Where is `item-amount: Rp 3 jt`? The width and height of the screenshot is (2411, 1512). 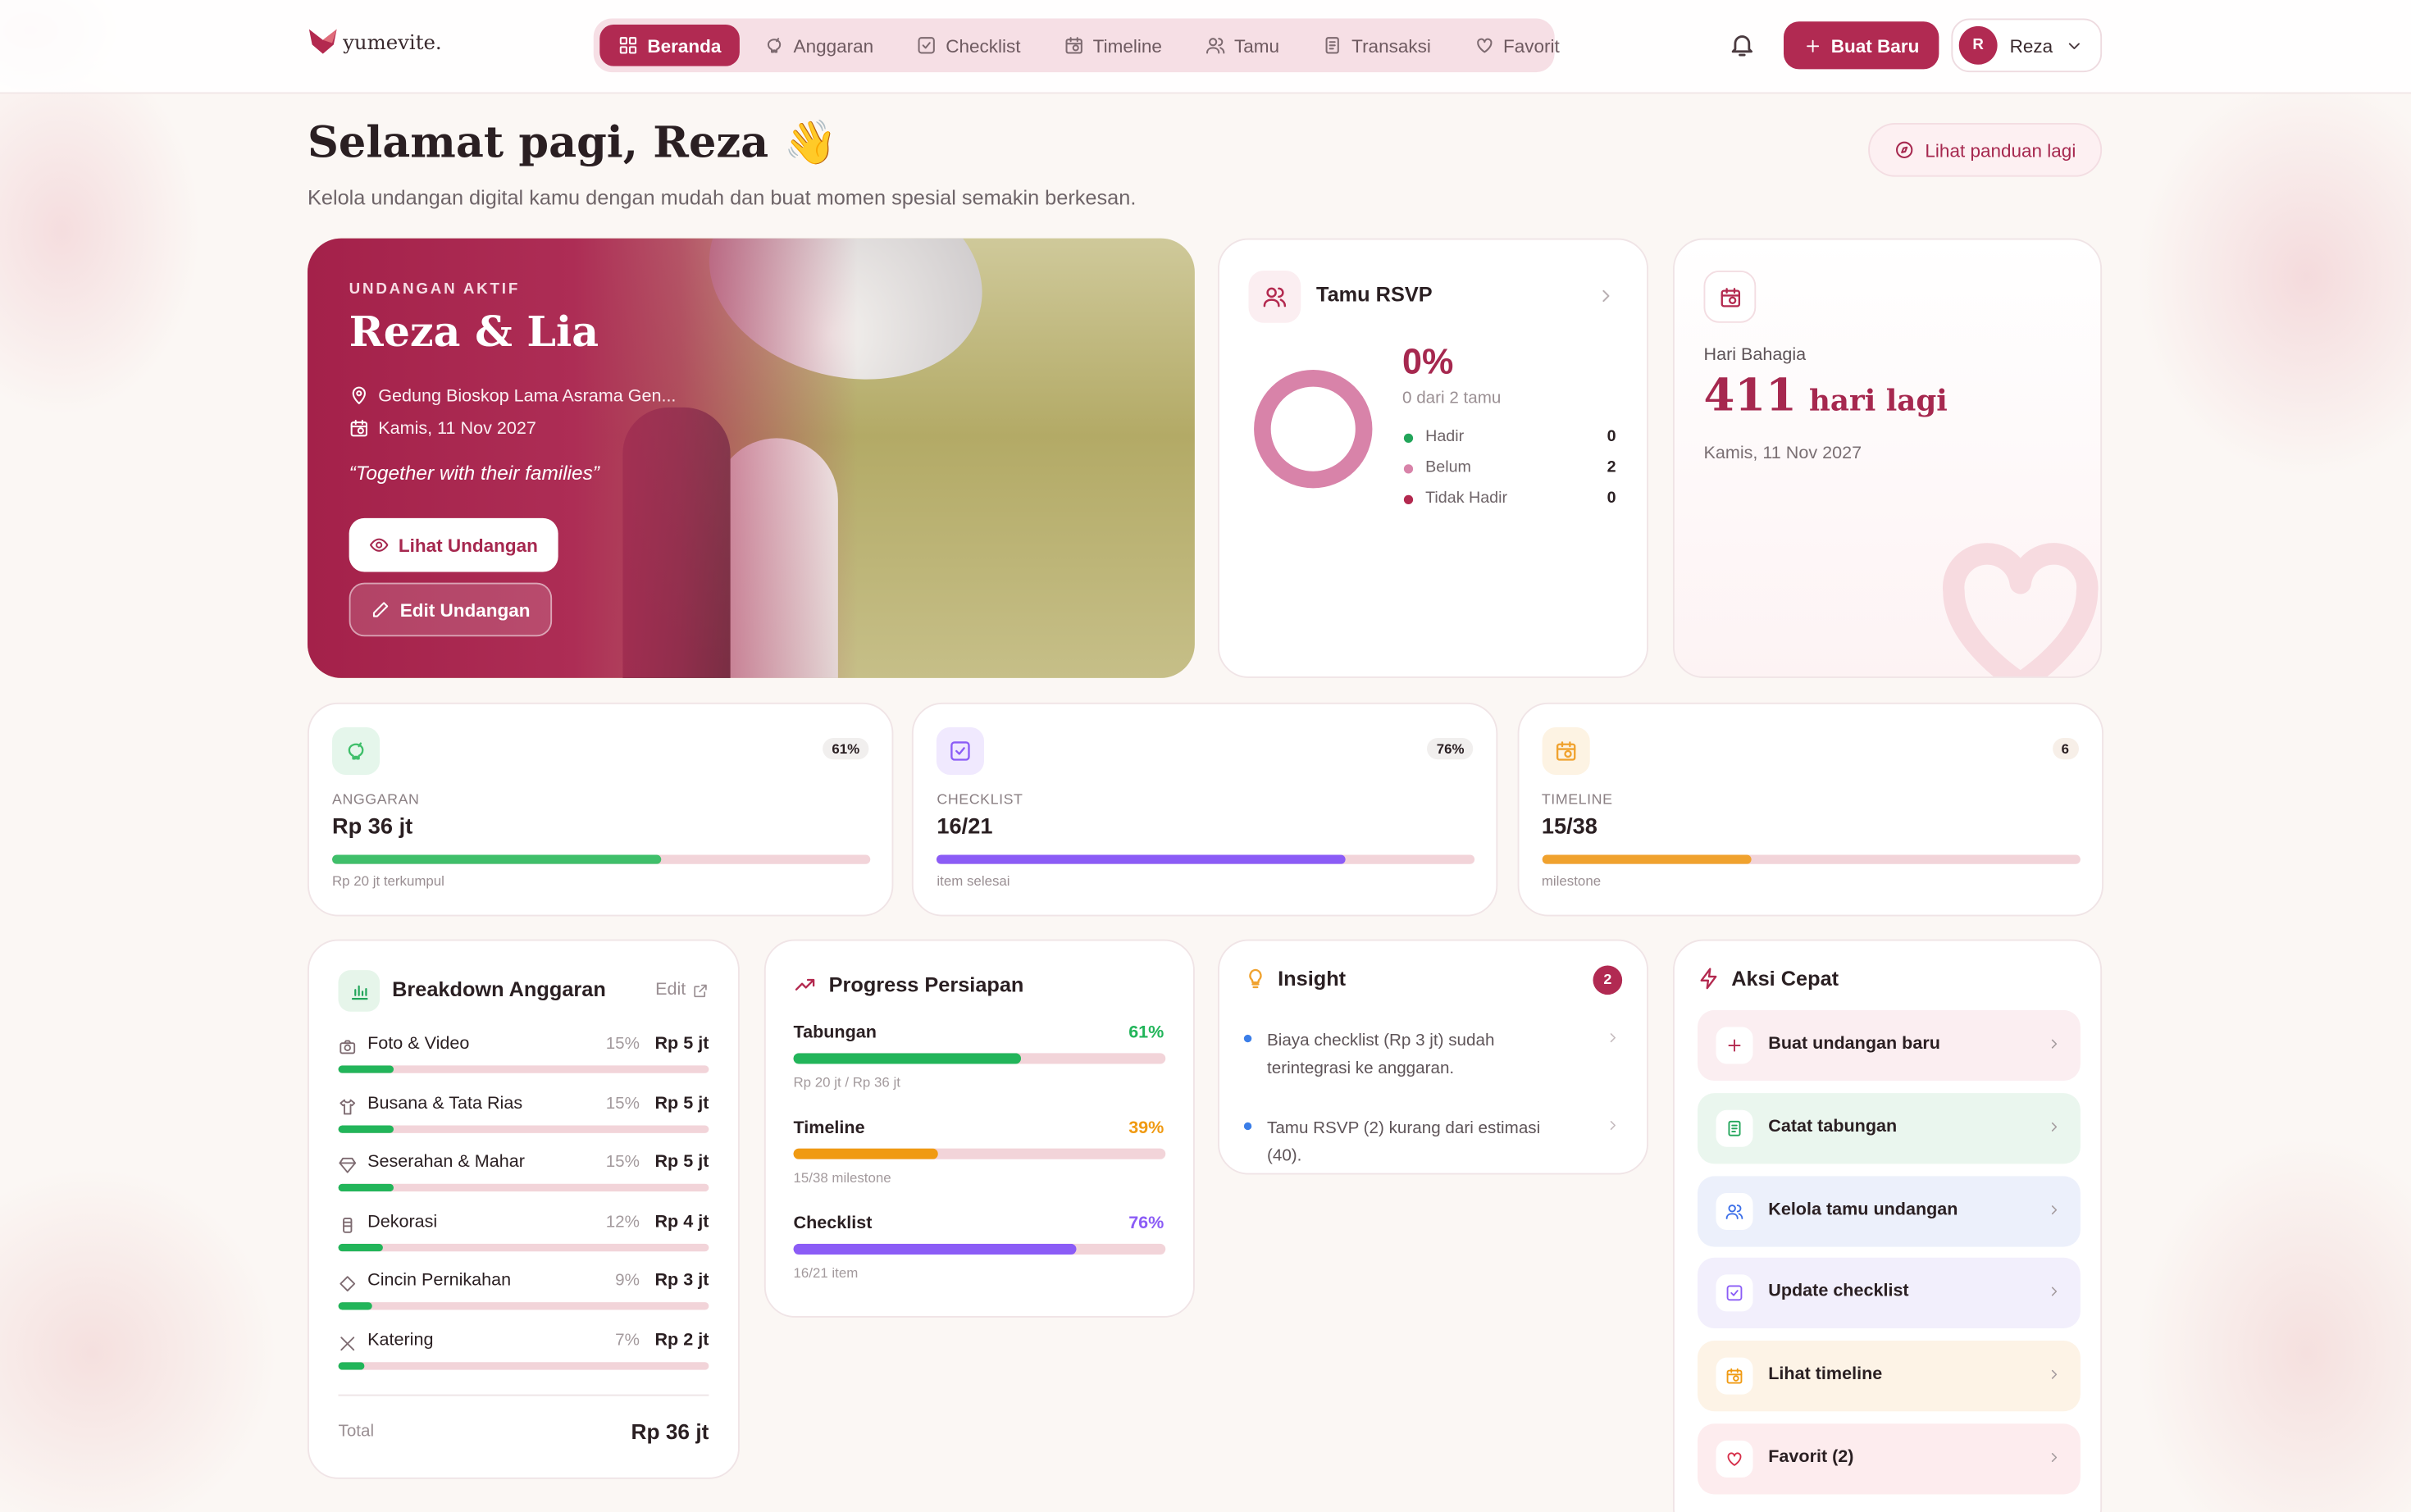 item-amount: Rp 3 jt is located at coordinates (681, 1281).